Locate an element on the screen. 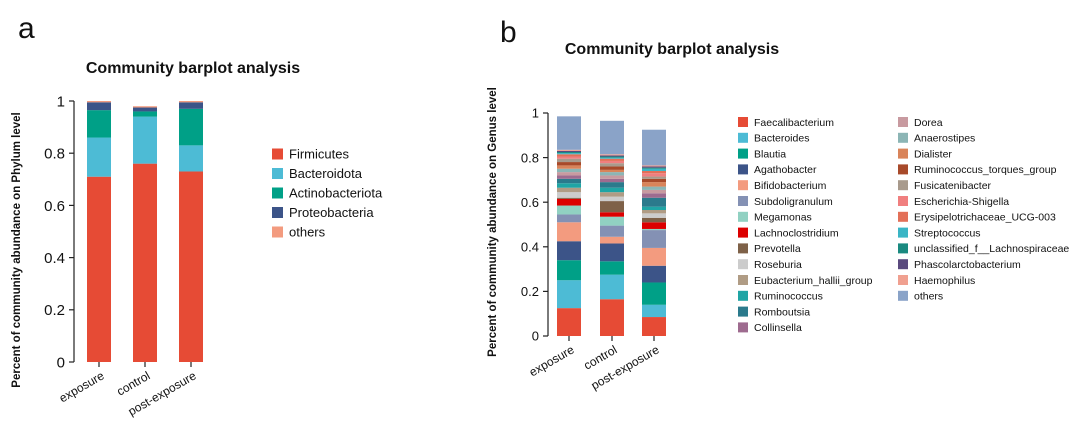 This screenshot has height=437, width=1080. b-legend-label: Romboutsia is located at coordinates (782, 312).